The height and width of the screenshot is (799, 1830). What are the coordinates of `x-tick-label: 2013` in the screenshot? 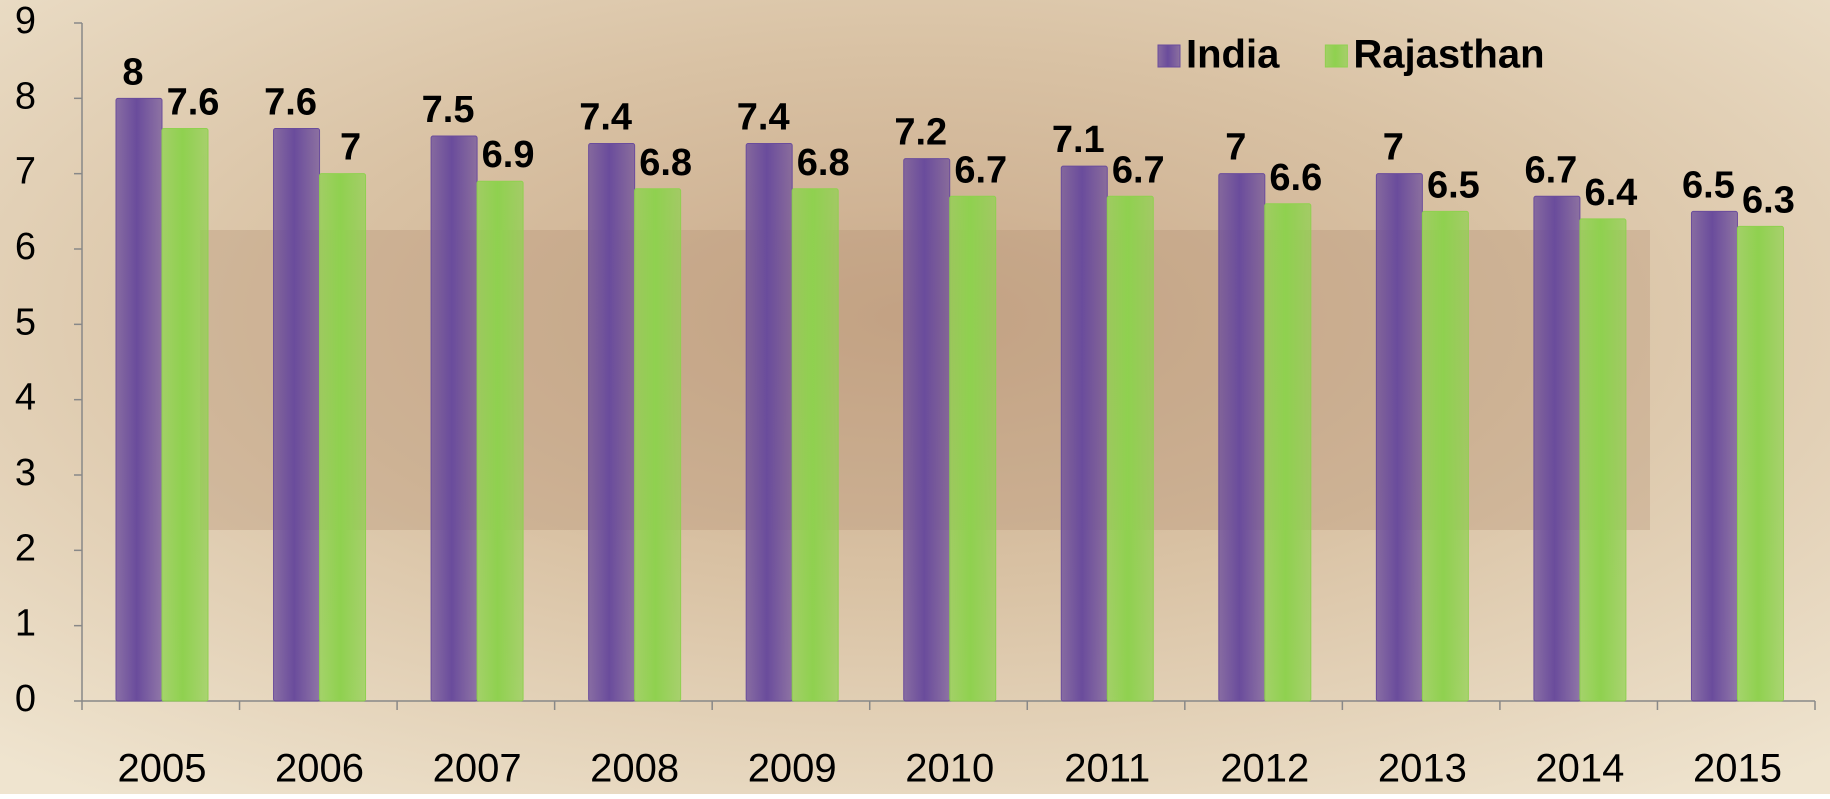 It's located at (1422, 769).